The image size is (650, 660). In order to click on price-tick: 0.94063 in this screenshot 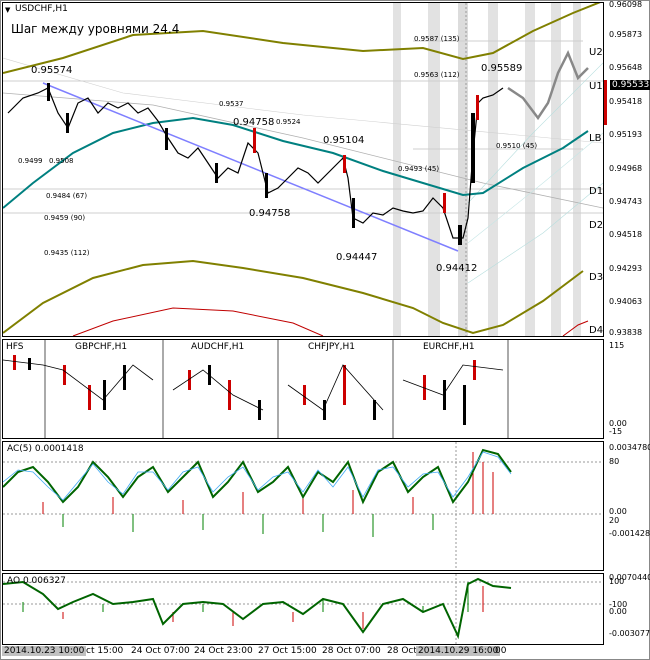, I will do `click(626, 301)`.